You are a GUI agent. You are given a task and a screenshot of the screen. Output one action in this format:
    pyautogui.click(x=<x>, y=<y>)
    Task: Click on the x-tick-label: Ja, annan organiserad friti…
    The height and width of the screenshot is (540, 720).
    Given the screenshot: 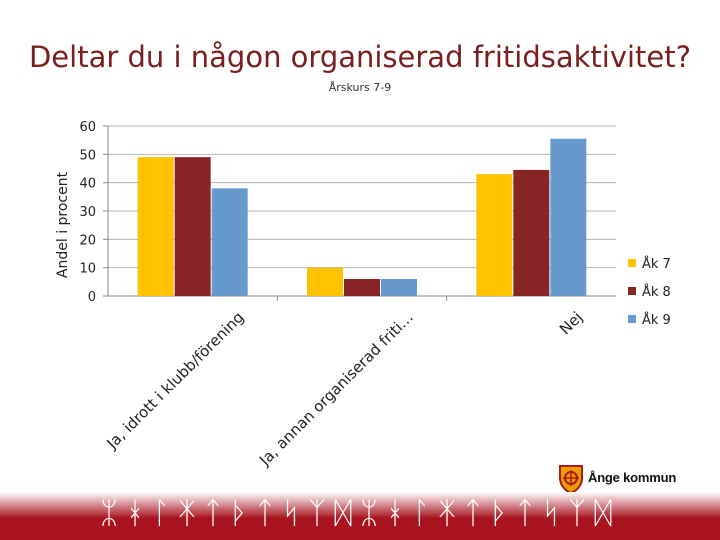 What is the action you would take?
    pyautogui.click(x=336, y=389)
    